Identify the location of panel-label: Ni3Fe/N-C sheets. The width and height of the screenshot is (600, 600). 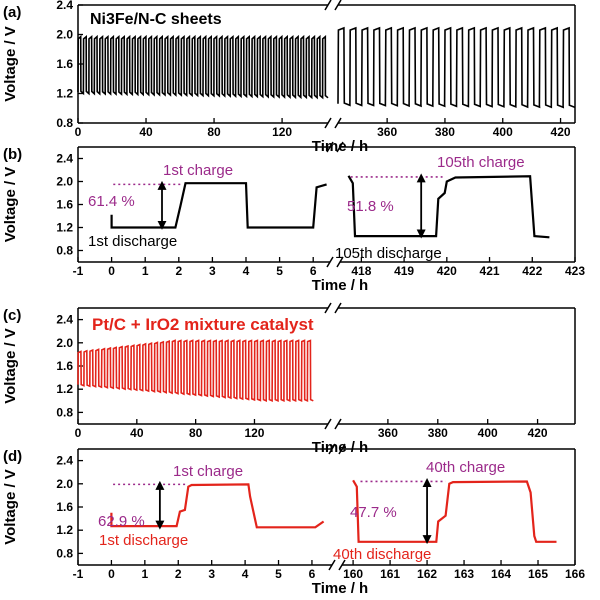
(156, 19).